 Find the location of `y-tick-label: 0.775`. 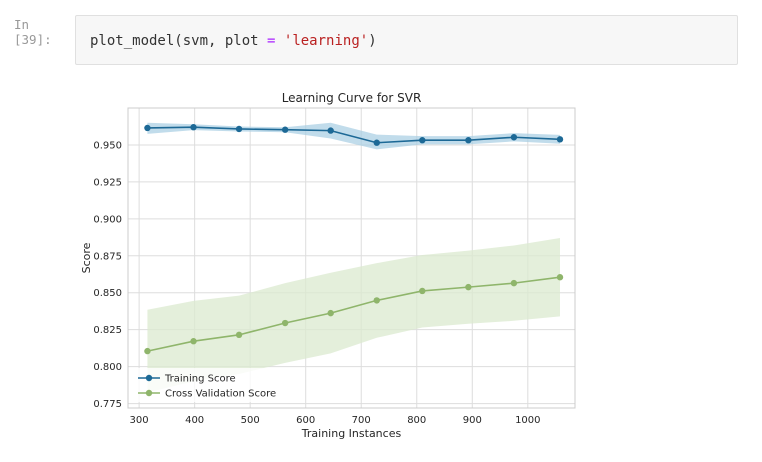

y-tick-label: 0.775 is located at coordinates (107, 404).